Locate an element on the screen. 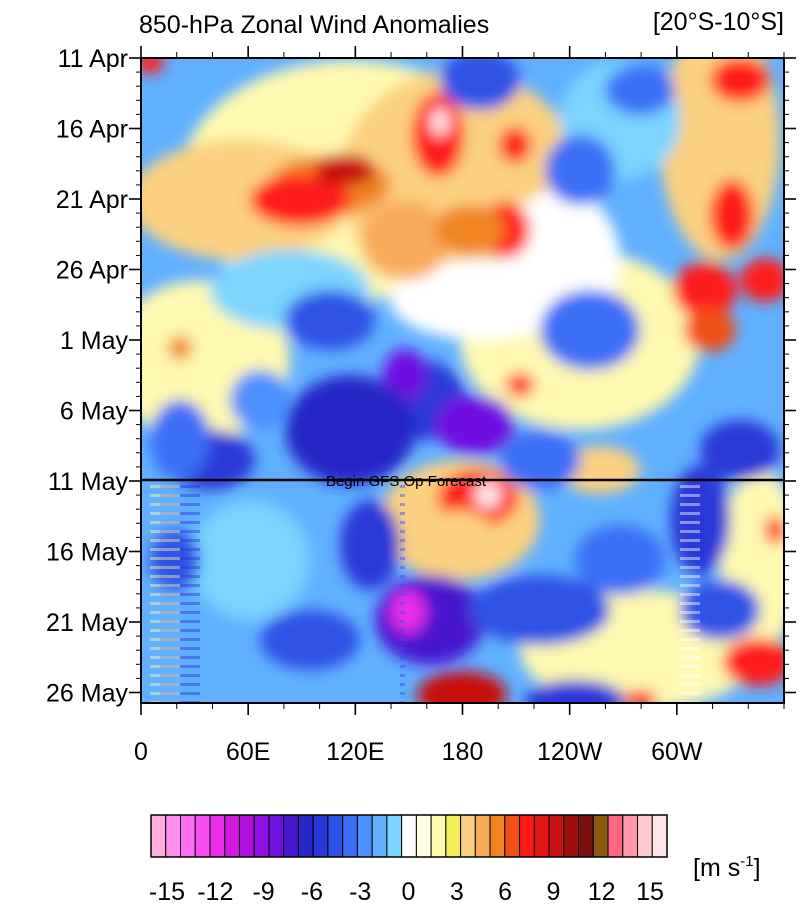 The image size is (812, 917). y-tick-label: 1 May is located at coordinates (94, 341).